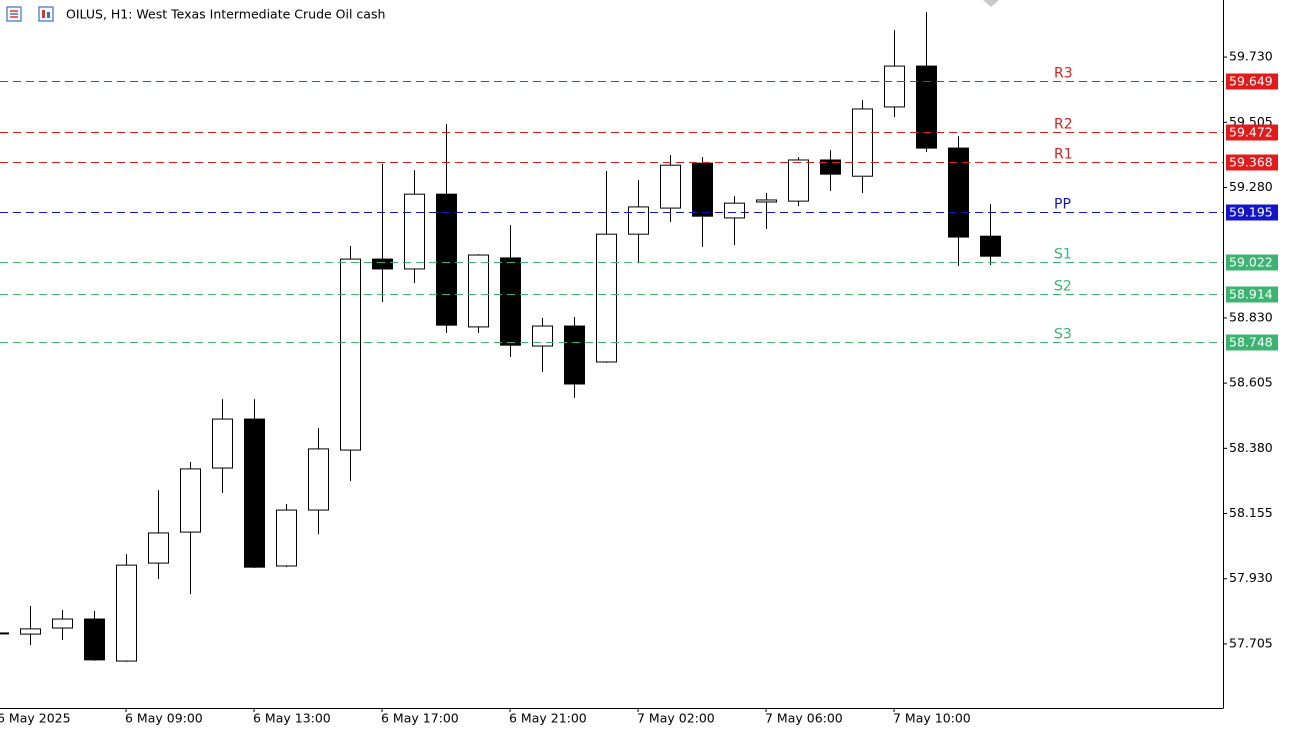  Describe the element at coordinates (1063, 125) in the screenshot. I see `pivot-name: R2` at that location.